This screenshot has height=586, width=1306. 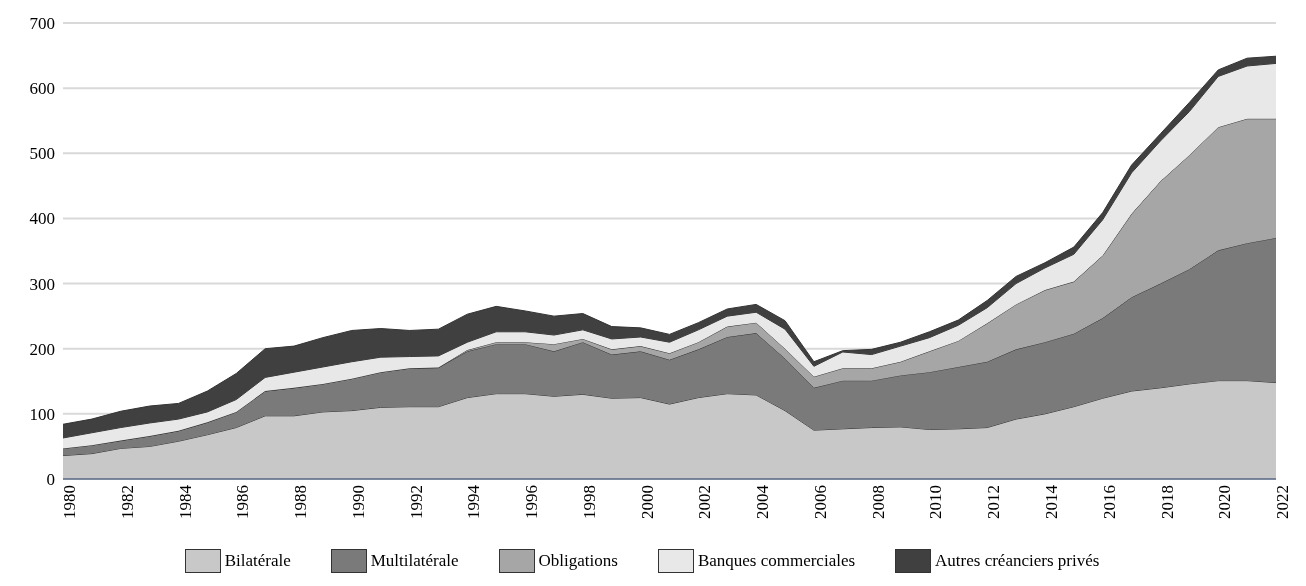 What do you see at coordinates (936, 502) in the screenshot?
I see `x-tick-label: 2010` at bounding box center [936, 502].